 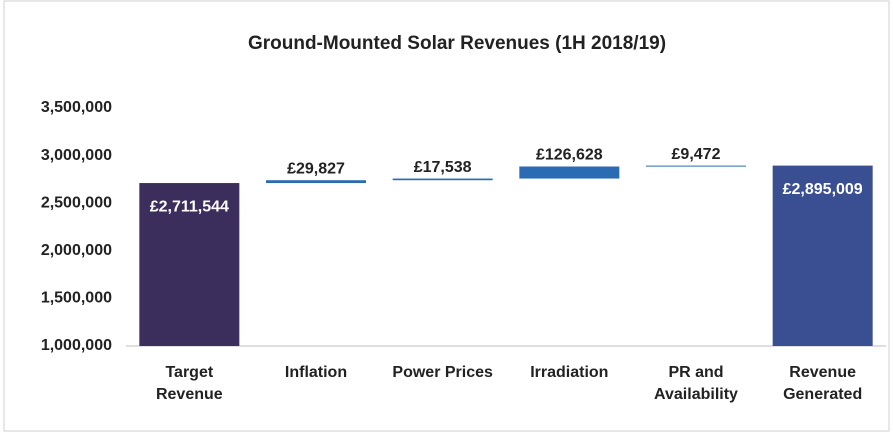 What do you see at coordinates (696, 154) in the screenshot?
I see `value-label: £9,472` at bounding box center [696, 154].